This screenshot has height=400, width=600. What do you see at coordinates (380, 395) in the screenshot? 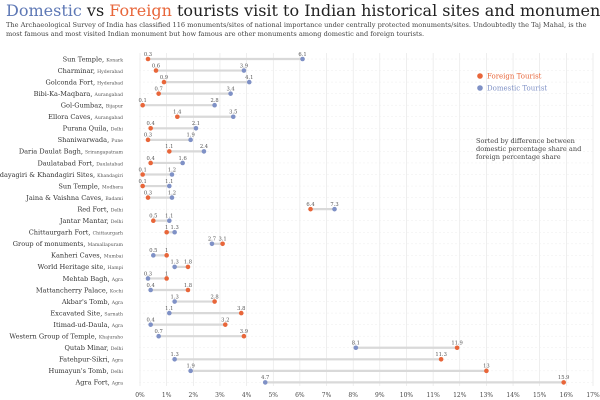
I see `x-tick-label: 9%` at bounding box center [380, 395].